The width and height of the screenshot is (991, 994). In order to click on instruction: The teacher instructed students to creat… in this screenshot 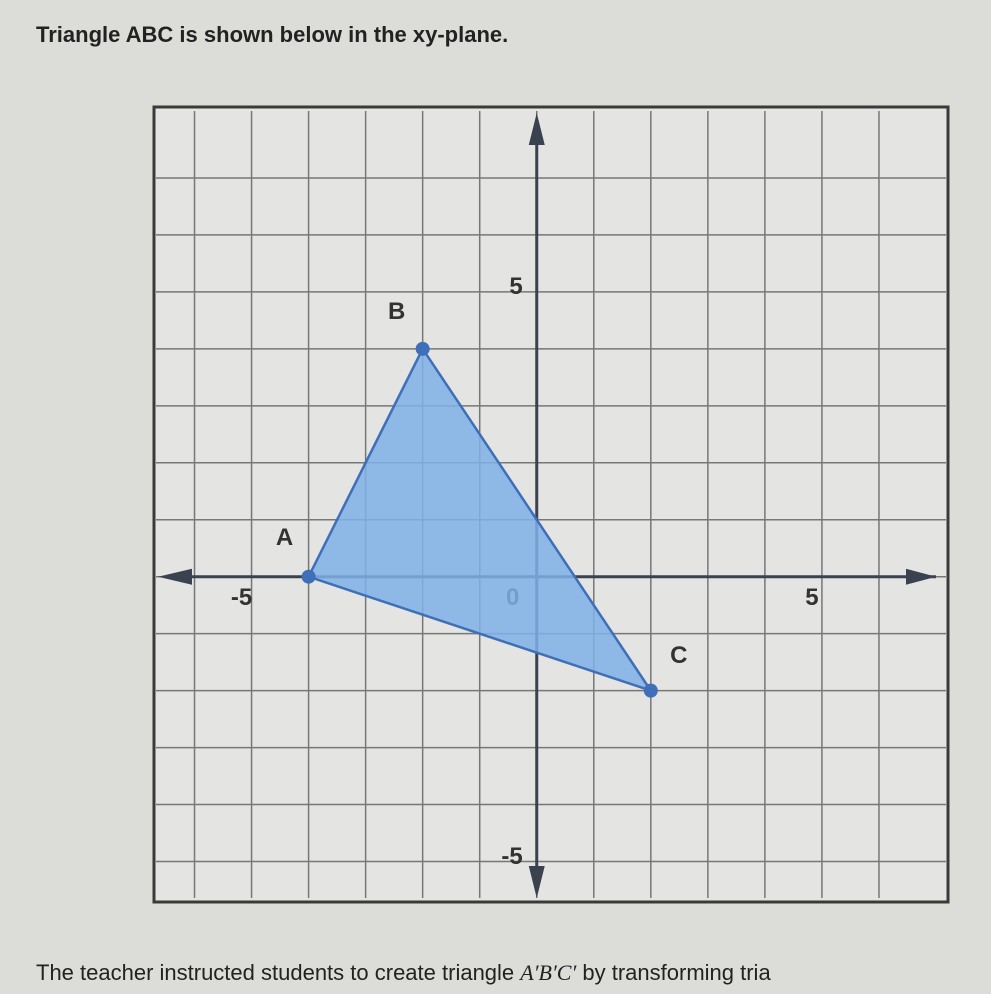, I will do `click(403, 973)`.